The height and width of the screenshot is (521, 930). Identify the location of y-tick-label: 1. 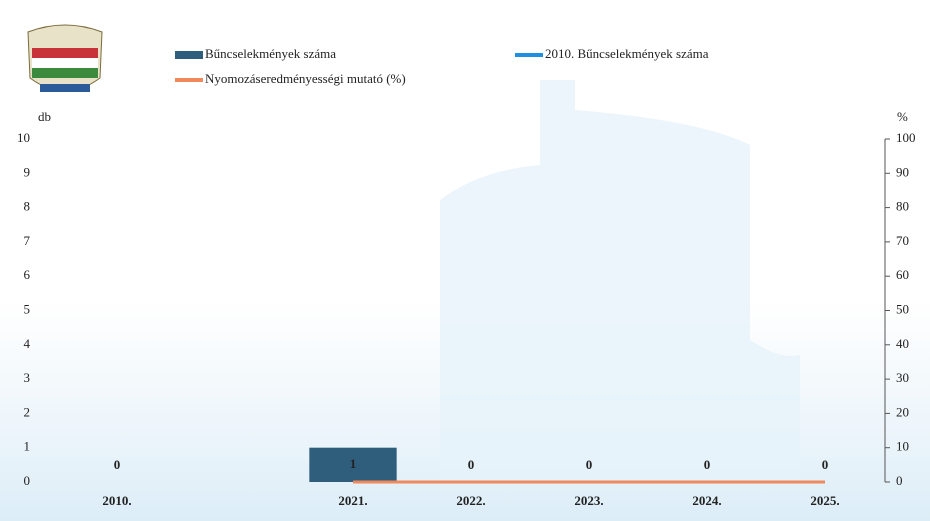
(27, 446).